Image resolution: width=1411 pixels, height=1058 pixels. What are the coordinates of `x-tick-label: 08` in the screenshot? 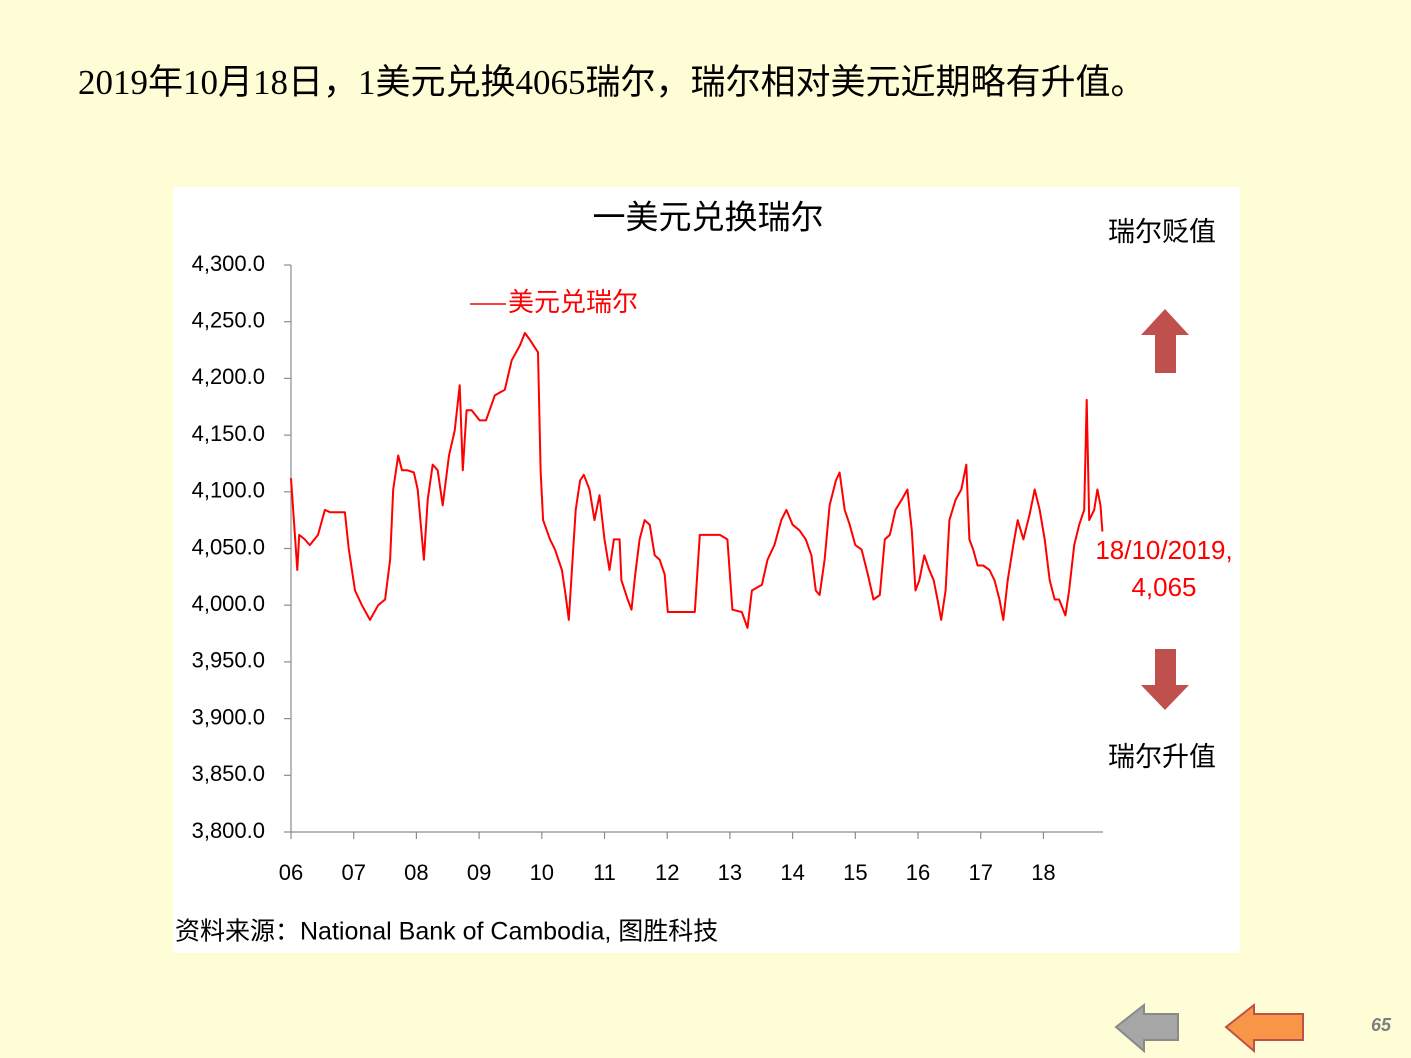 It's located at (416, 872).